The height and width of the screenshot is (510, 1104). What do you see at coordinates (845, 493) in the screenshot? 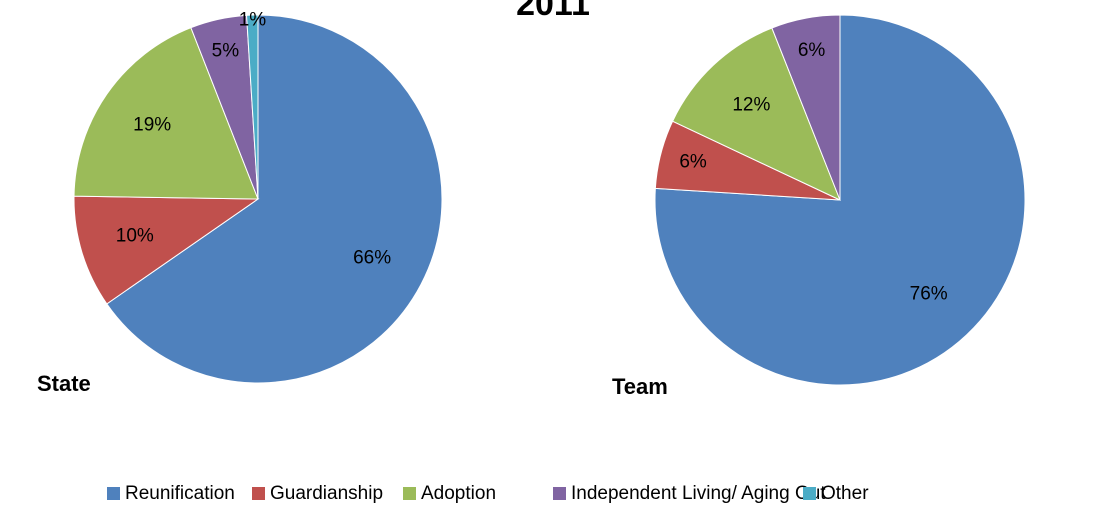
I see `legend-label: Other` at bounding box center [845, 493].